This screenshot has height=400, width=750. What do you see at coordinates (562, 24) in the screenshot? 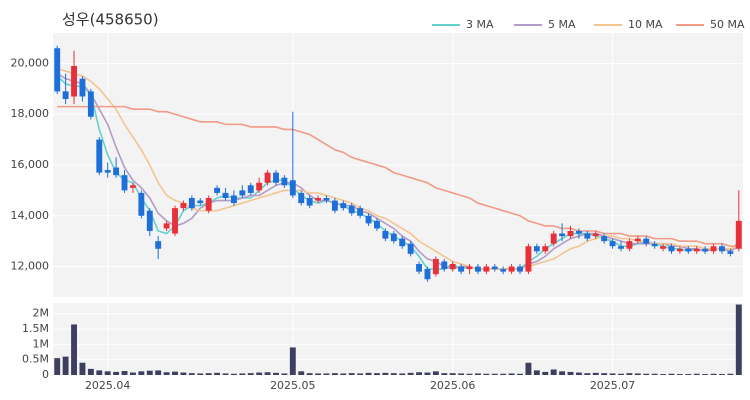
I see `legend-label: 5 MA` at bounding box center [562, 24].